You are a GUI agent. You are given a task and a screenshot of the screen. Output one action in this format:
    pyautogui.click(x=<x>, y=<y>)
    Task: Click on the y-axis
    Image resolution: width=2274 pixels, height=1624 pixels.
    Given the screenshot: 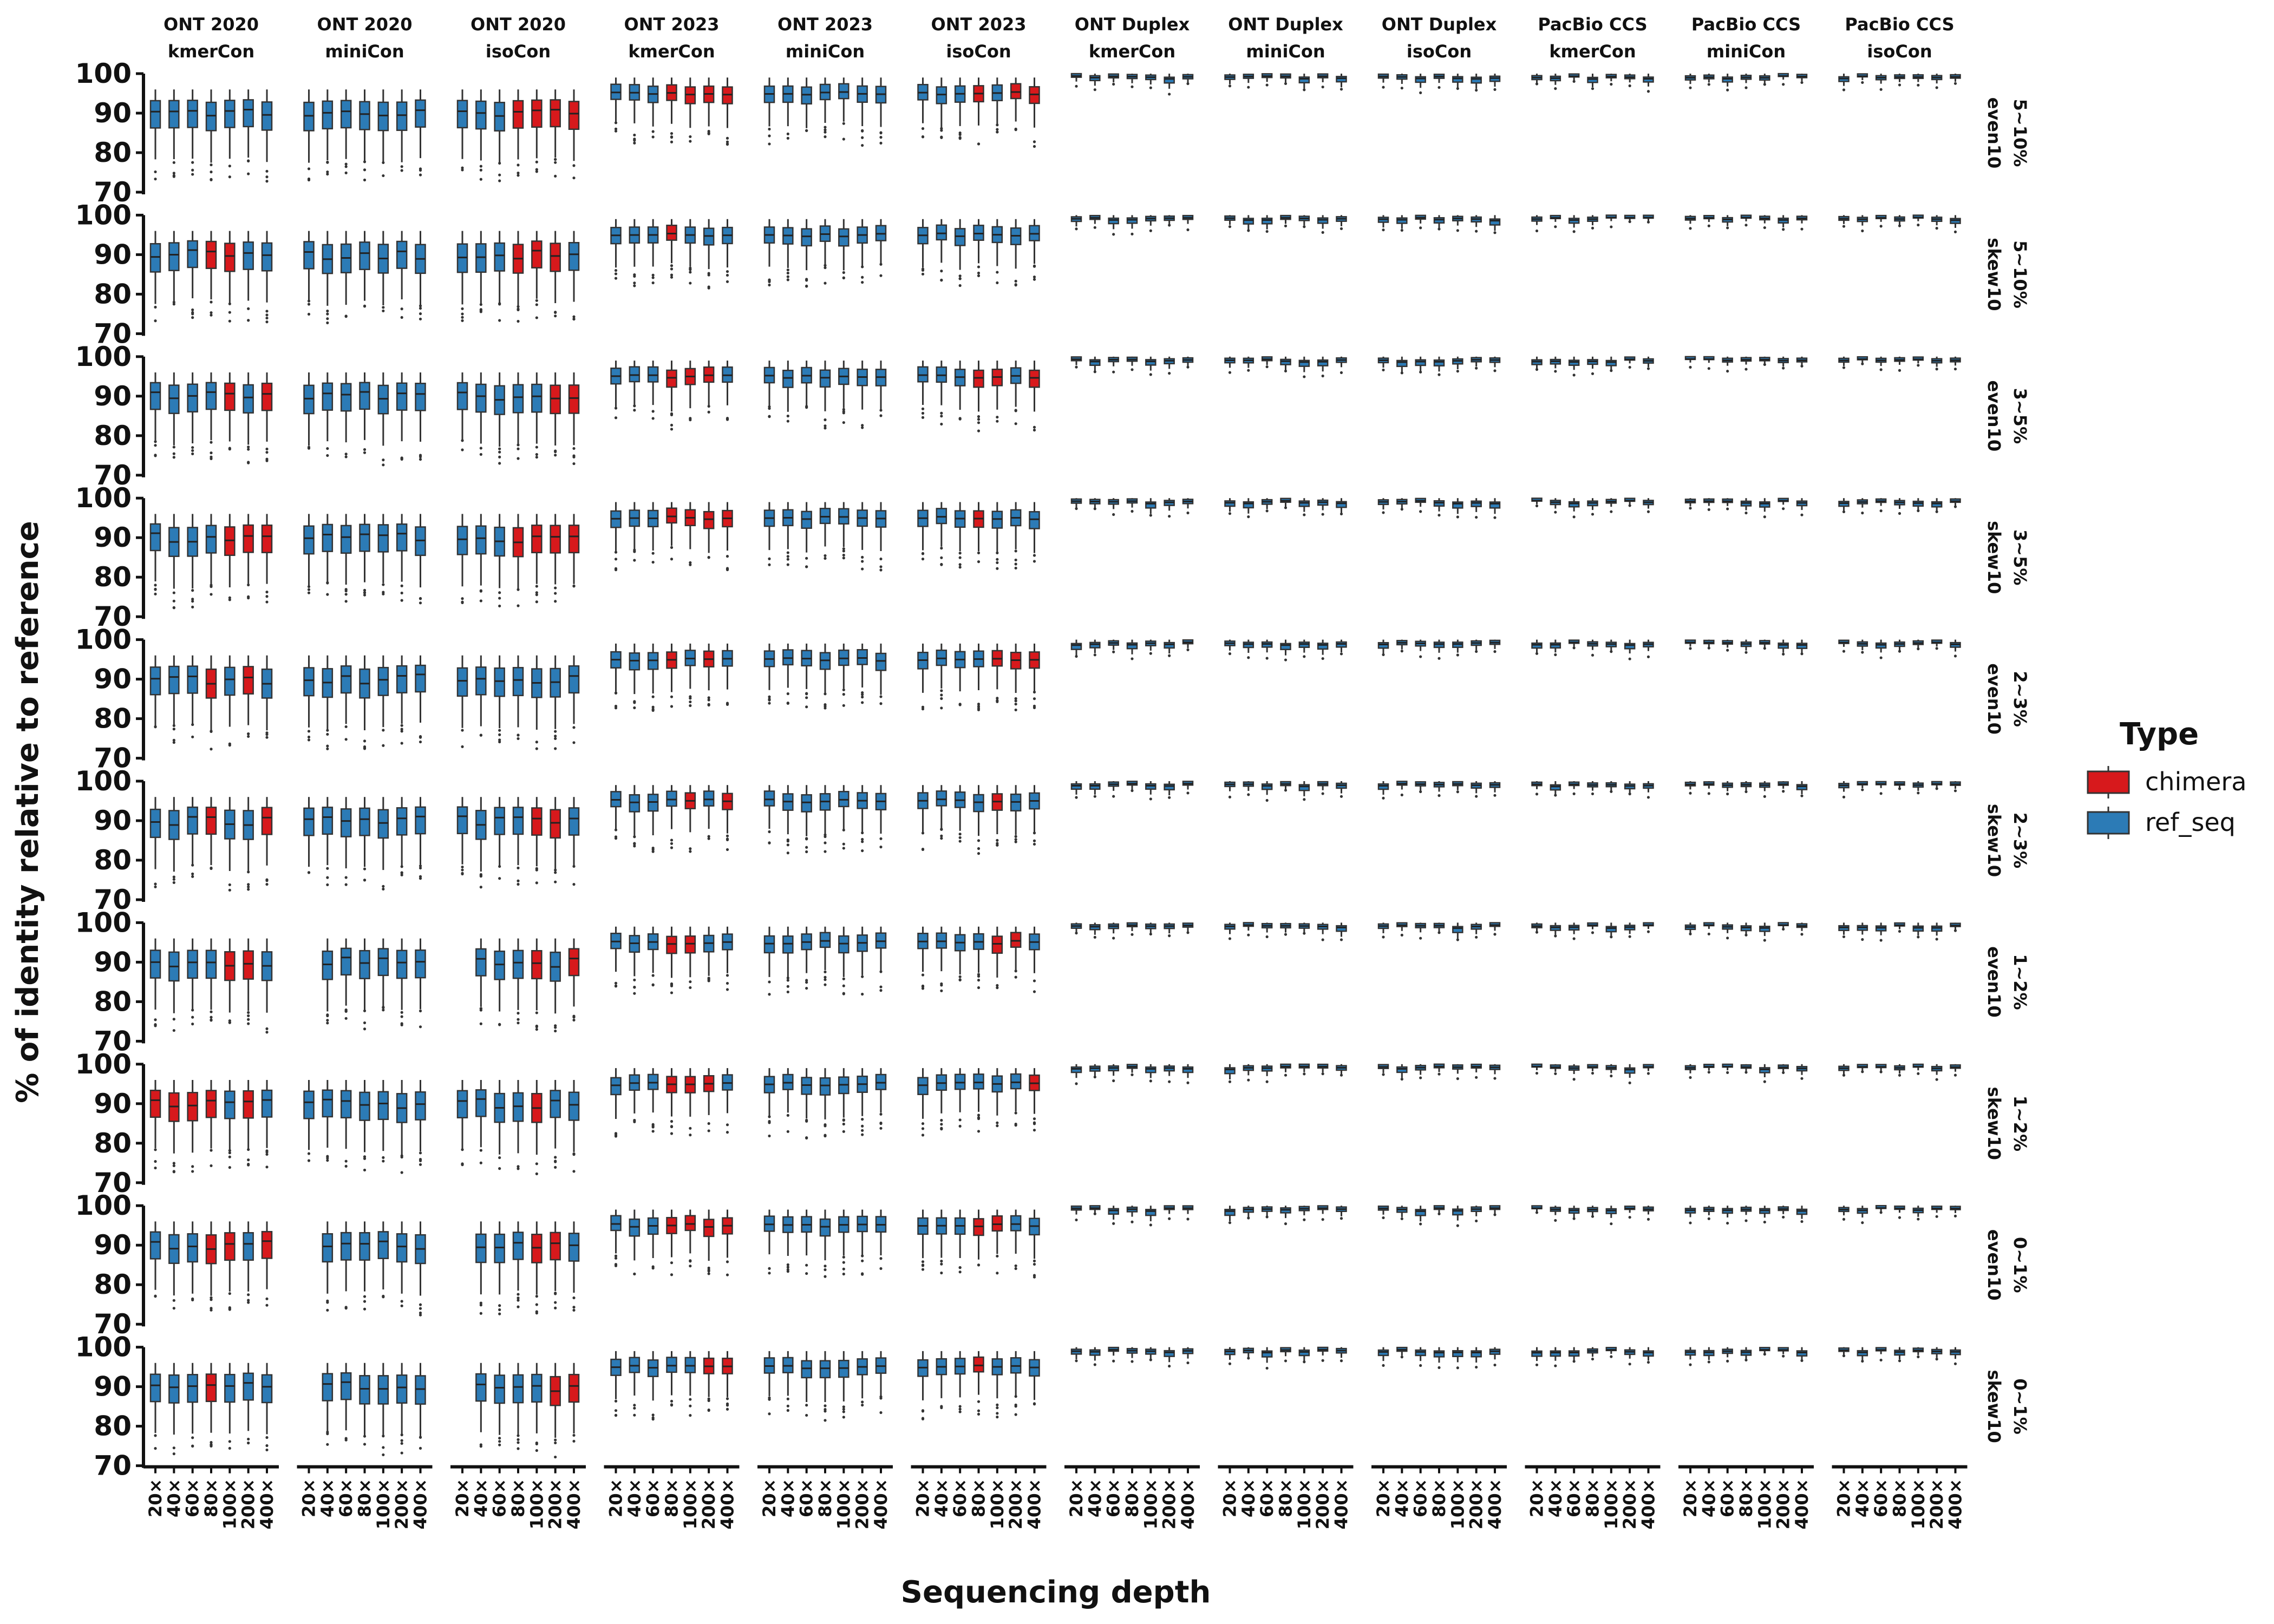 What is the action you would take?
    pyautogui.click(x=140, y=841)
    